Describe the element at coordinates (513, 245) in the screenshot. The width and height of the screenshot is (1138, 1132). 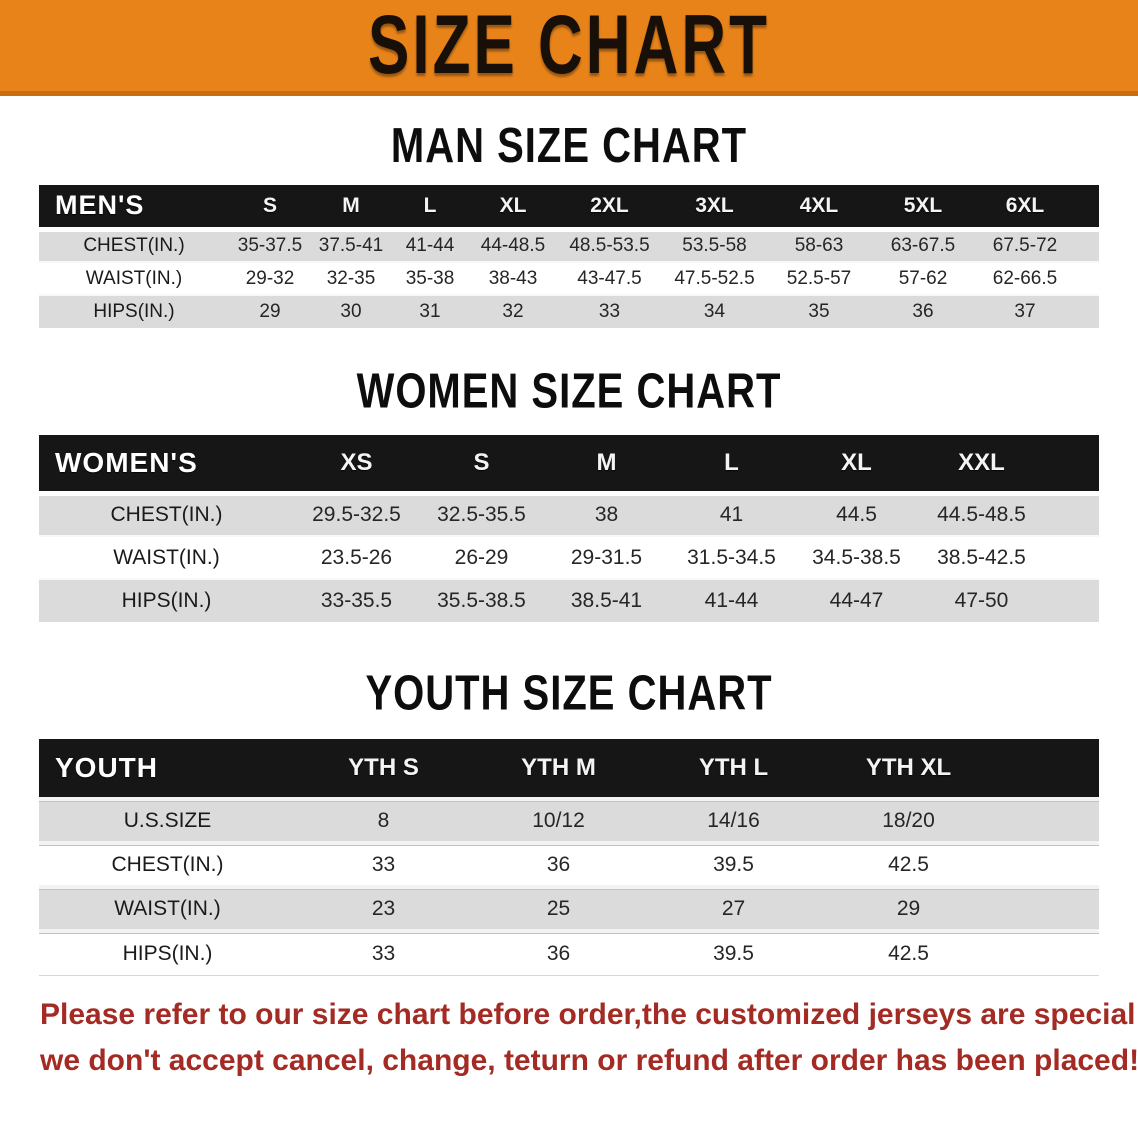
I see `size-value: 44-48.5` at that location.